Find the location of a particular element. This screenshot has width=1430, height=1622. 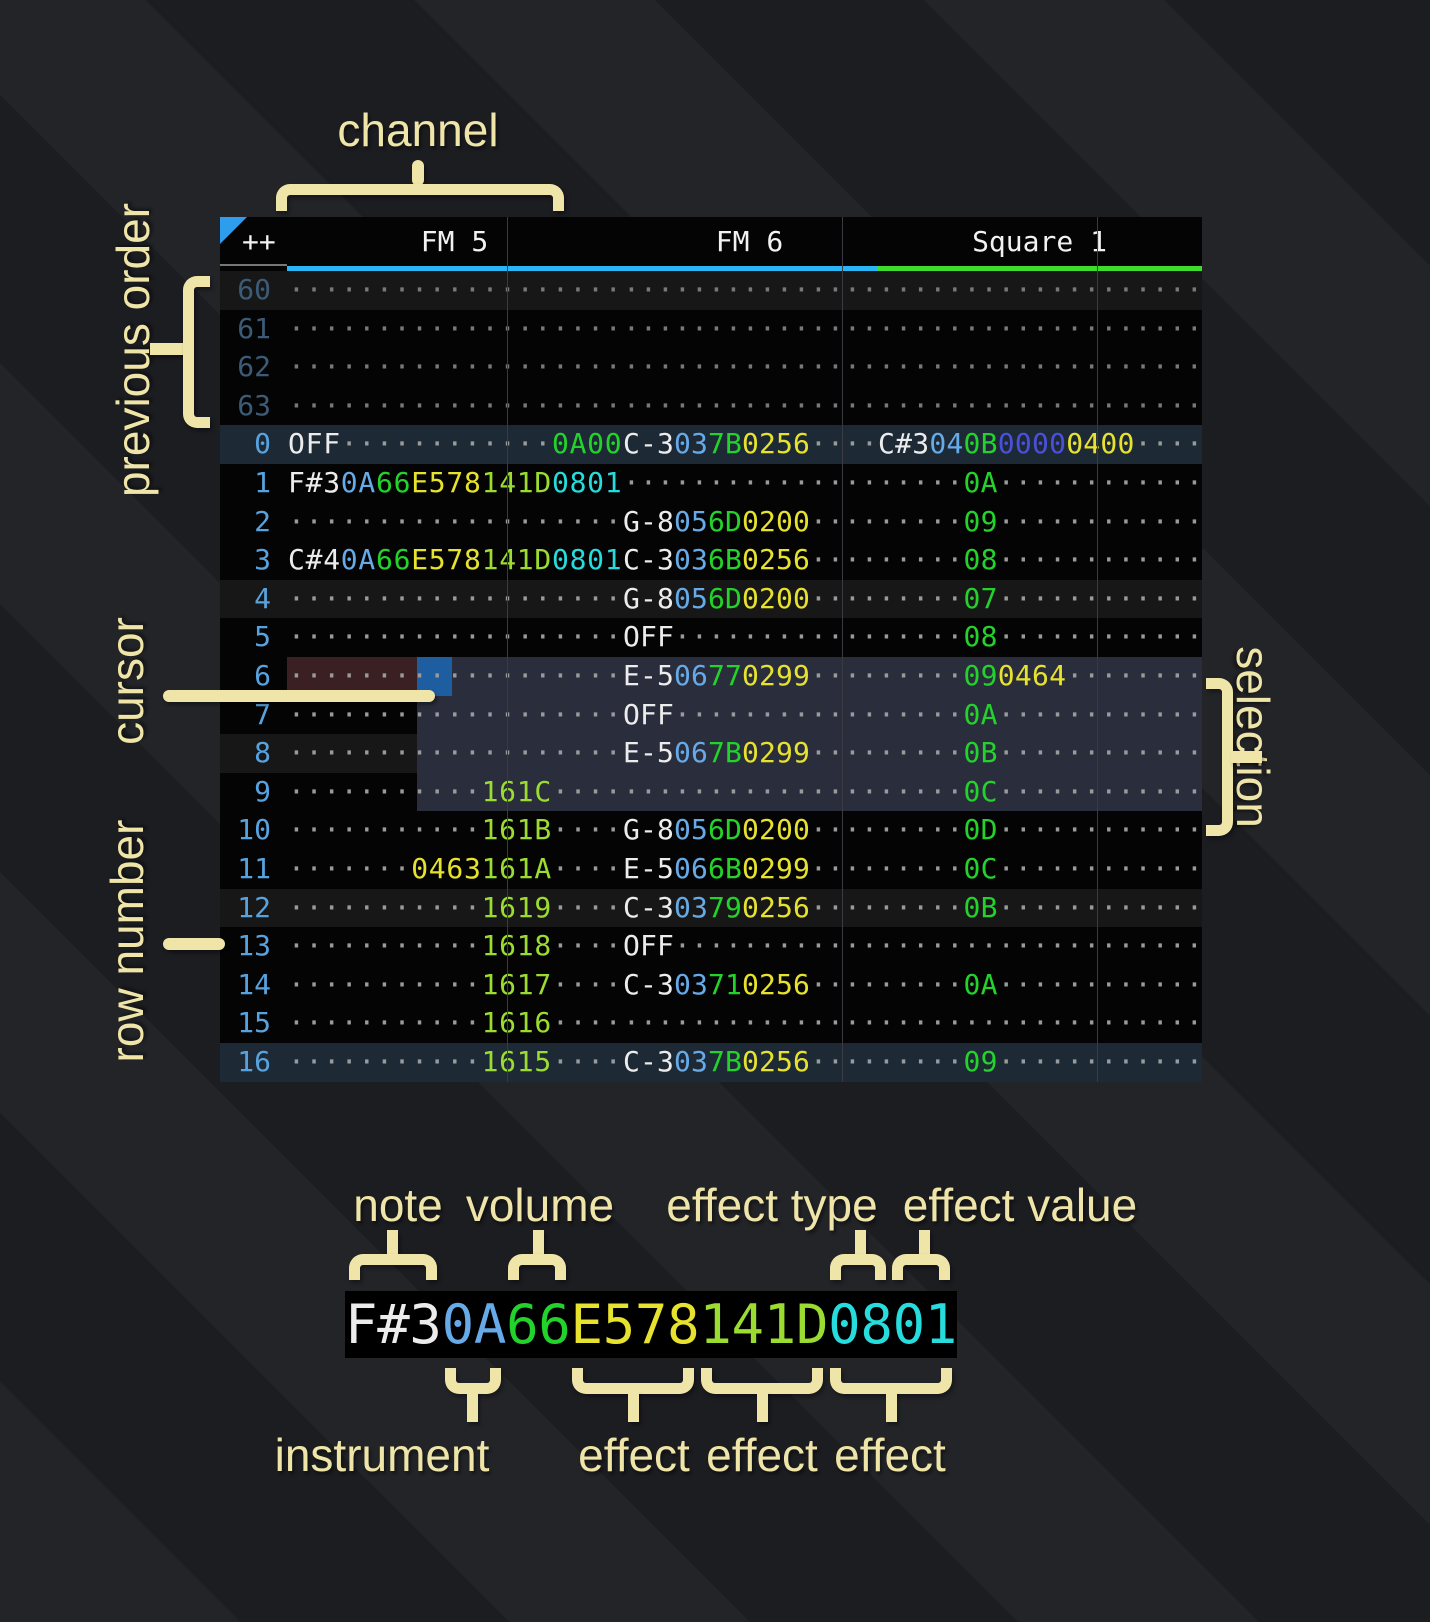

pattern-cell-fm5: F#30A66E578141D0801 is located at coordinates (454, 483).